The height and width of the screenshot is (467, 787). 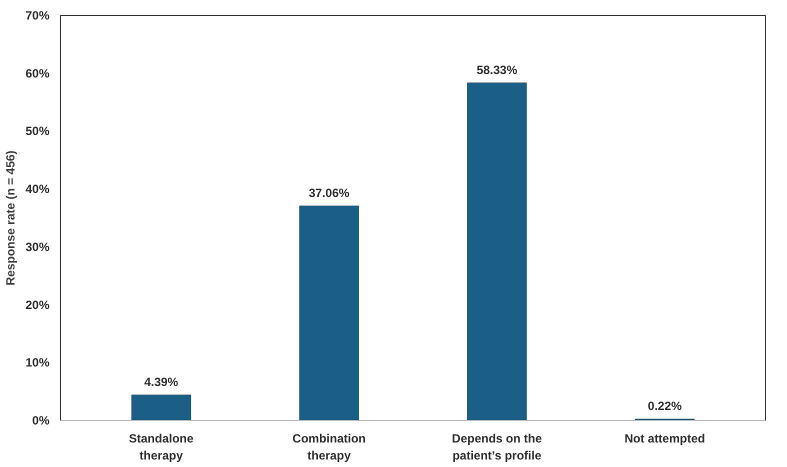 What do you see at coordinates (10, 218) in the screenshot?
I see `y-axis-title: Response rate (n = 456)` at bounding box center [10, 218].